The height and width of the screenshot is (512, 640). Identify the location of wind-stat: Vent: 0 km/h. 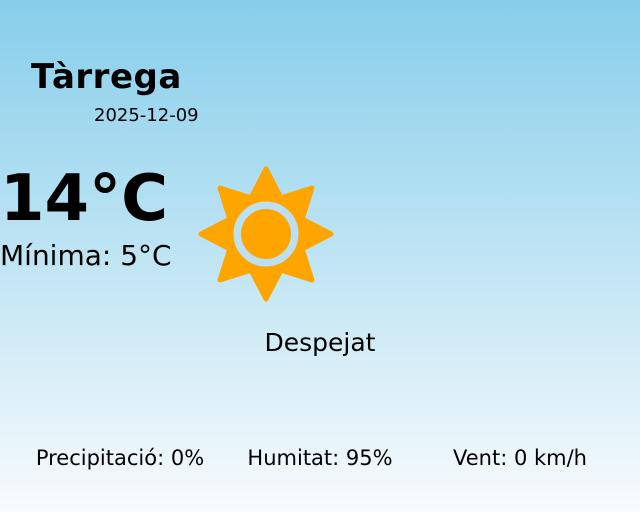
(520, 458).